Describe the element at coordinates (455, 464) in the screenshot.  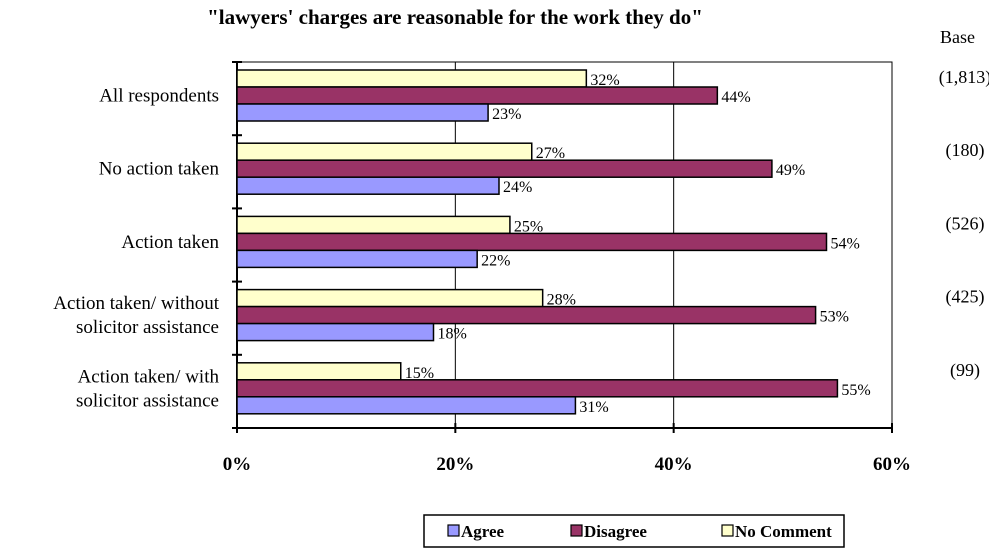
I see `x-tick-label-1: 20%` at that location.